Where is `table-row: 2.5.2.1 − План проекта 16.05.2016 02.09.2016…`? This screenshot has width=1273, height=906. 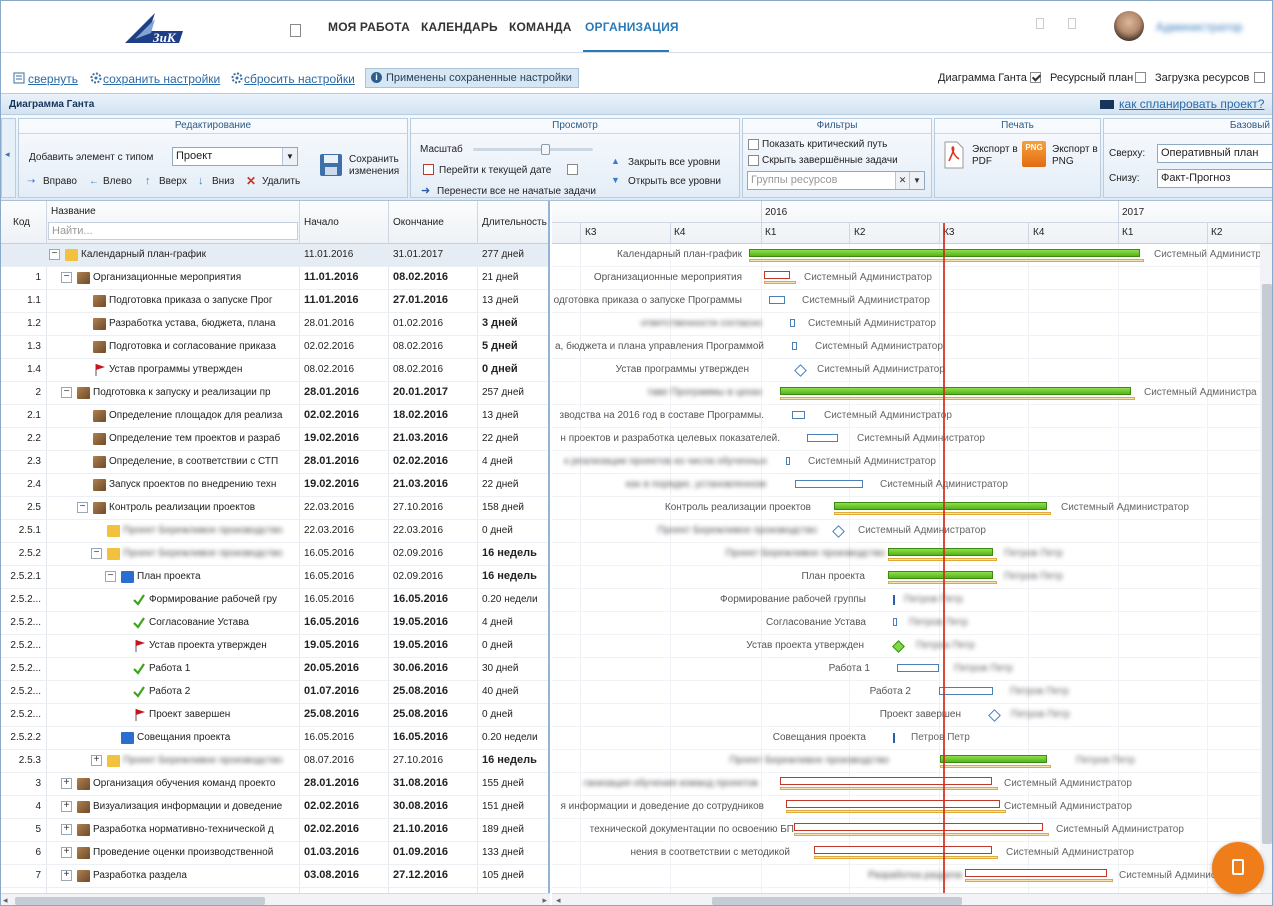 table-row: 2.5.2.1 − План проекта 16.05.2016 02.09.2016… is located at coordinates (274, 577).